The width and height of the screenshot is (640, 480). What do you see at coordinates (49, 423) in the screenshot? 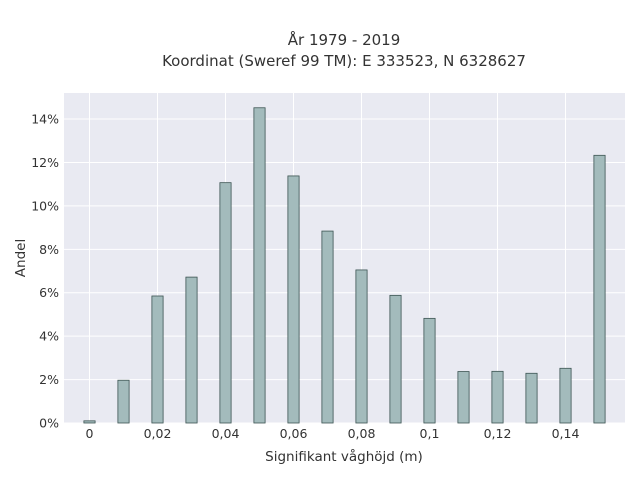
I see `y-tick-label-0: 0%` at bounding box center [49, 423].